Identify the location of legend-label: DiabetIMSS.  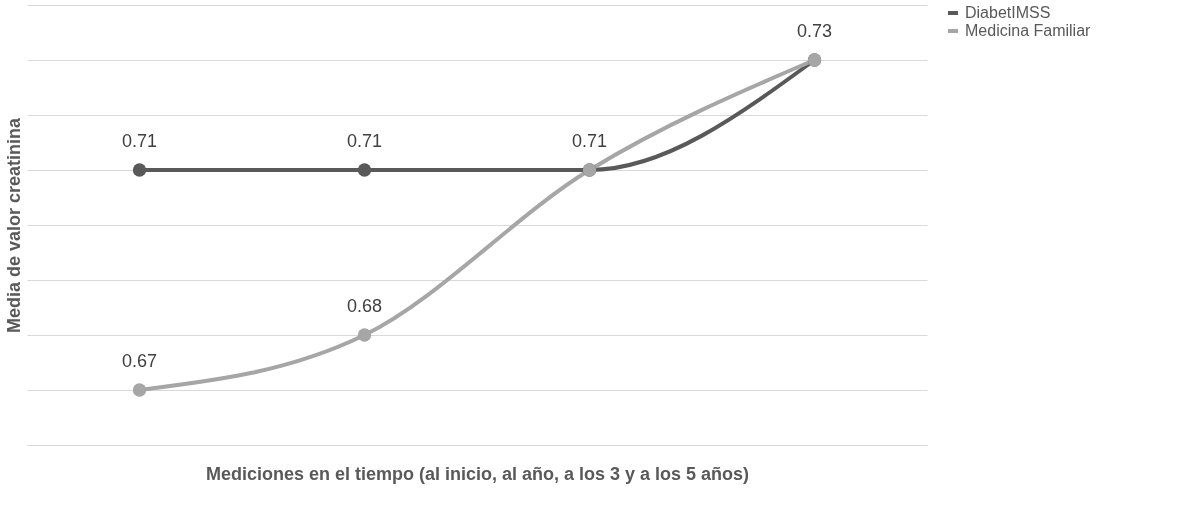
(1008, 12).